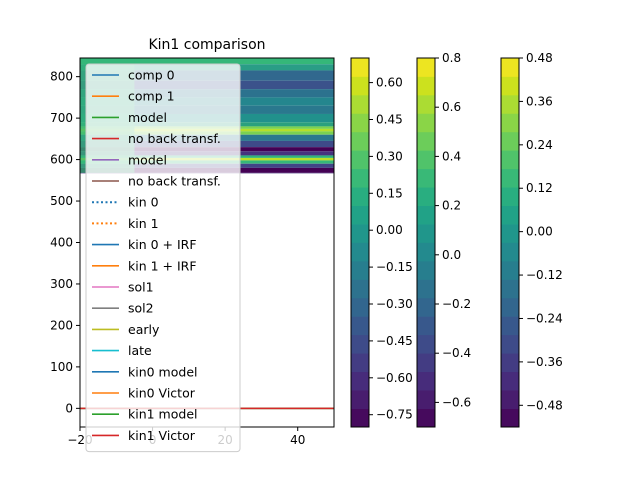 The width and height of the screenshot is (640, 484). I want to click on y-axis: 0 100 200 300 400 500 600 700 800, so click(65, 242).